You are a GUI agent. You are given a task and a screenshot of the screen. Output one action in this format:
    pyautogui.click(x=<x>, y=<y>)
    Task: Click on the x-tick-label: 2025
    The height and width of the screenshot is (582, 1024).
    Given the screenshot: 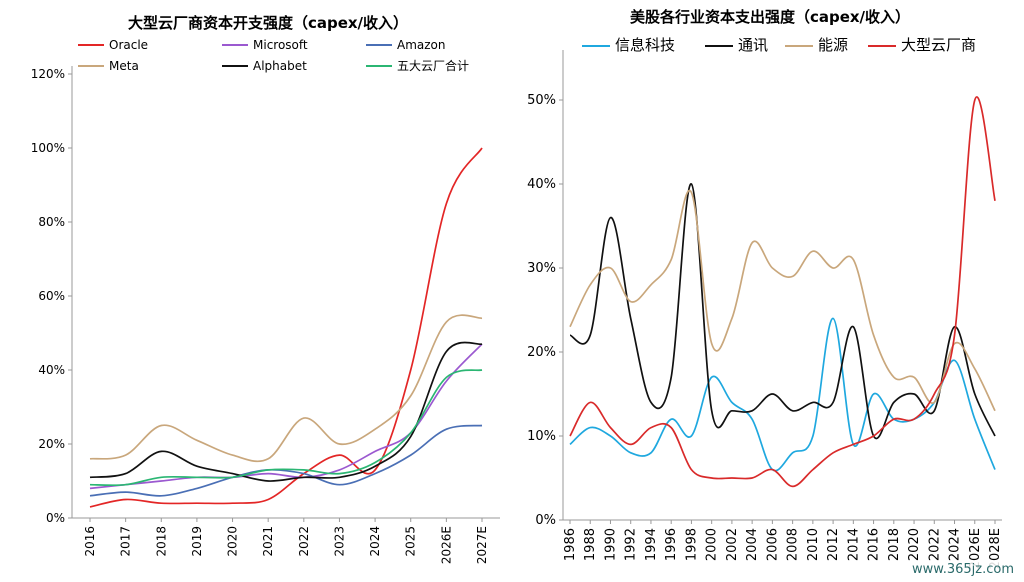 What is the action you would take?
    pyautogui.click(x=411, y=541)
    